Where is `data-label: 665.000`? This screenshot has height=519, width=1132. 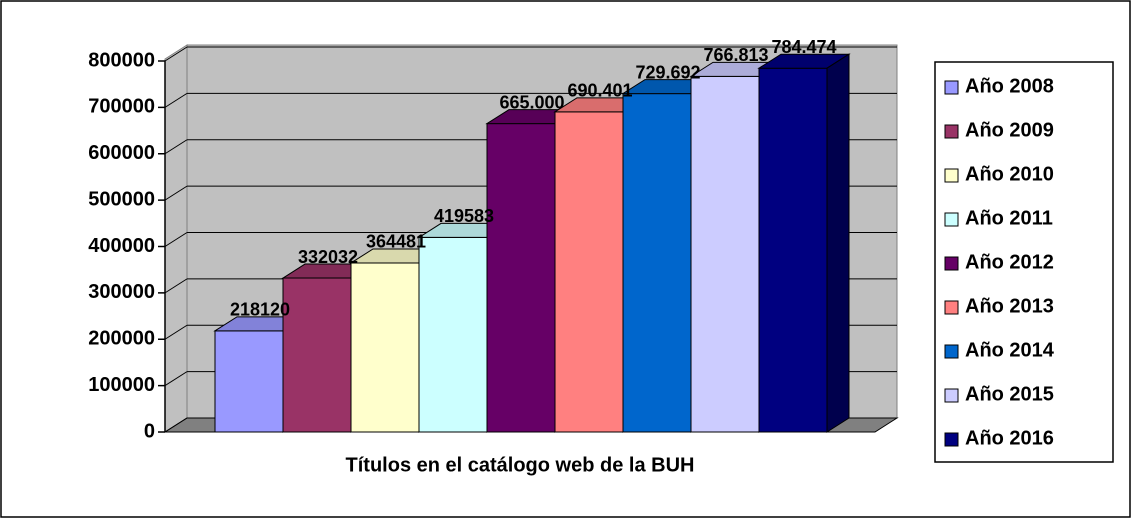 data-label: 665.000 is located at coordinates (531, 102).